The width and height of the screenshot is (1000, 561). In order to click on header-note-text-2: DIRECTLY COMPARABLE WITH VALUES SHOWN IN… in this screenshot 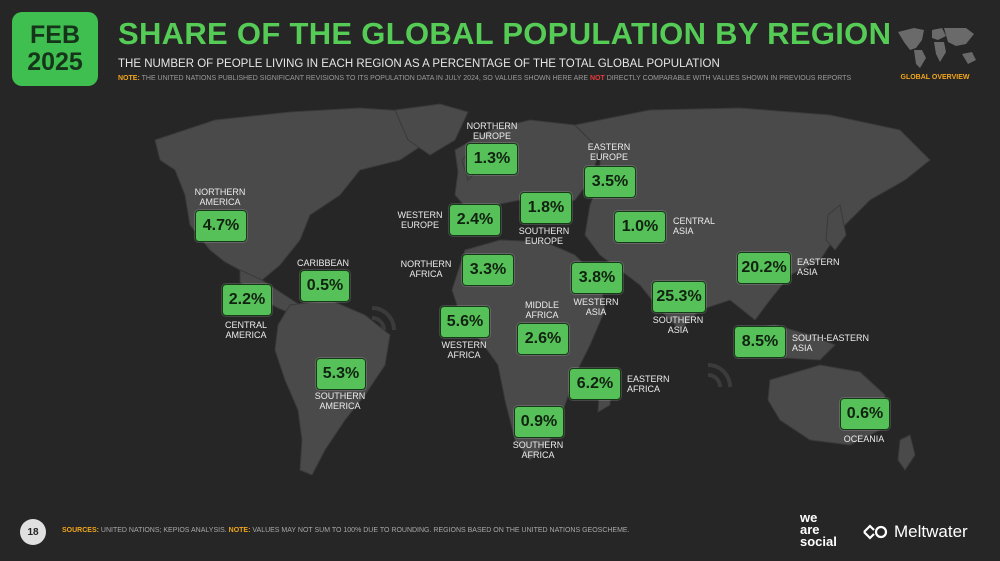, I will do `click(729, 78)`.